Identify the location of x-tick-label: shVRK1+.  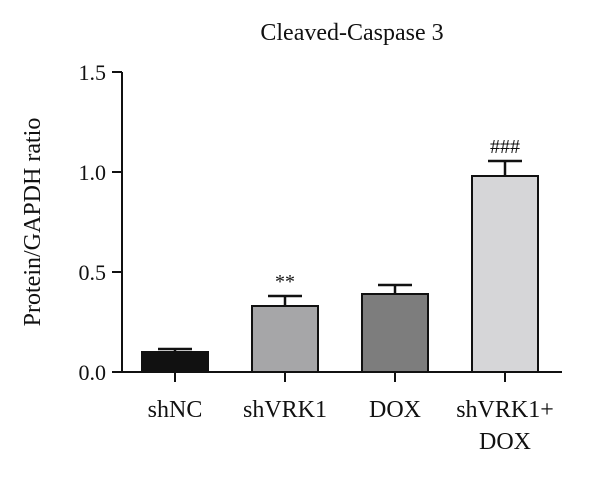
(505, 410).